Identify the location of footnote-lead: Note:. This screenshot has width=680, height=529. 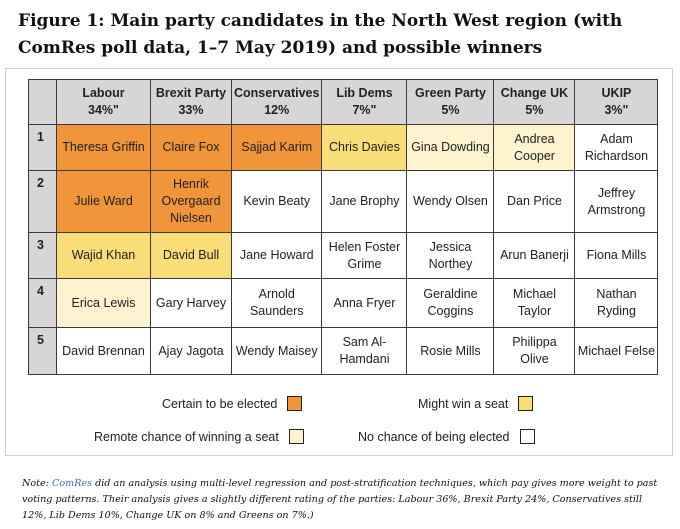
(37, 483).